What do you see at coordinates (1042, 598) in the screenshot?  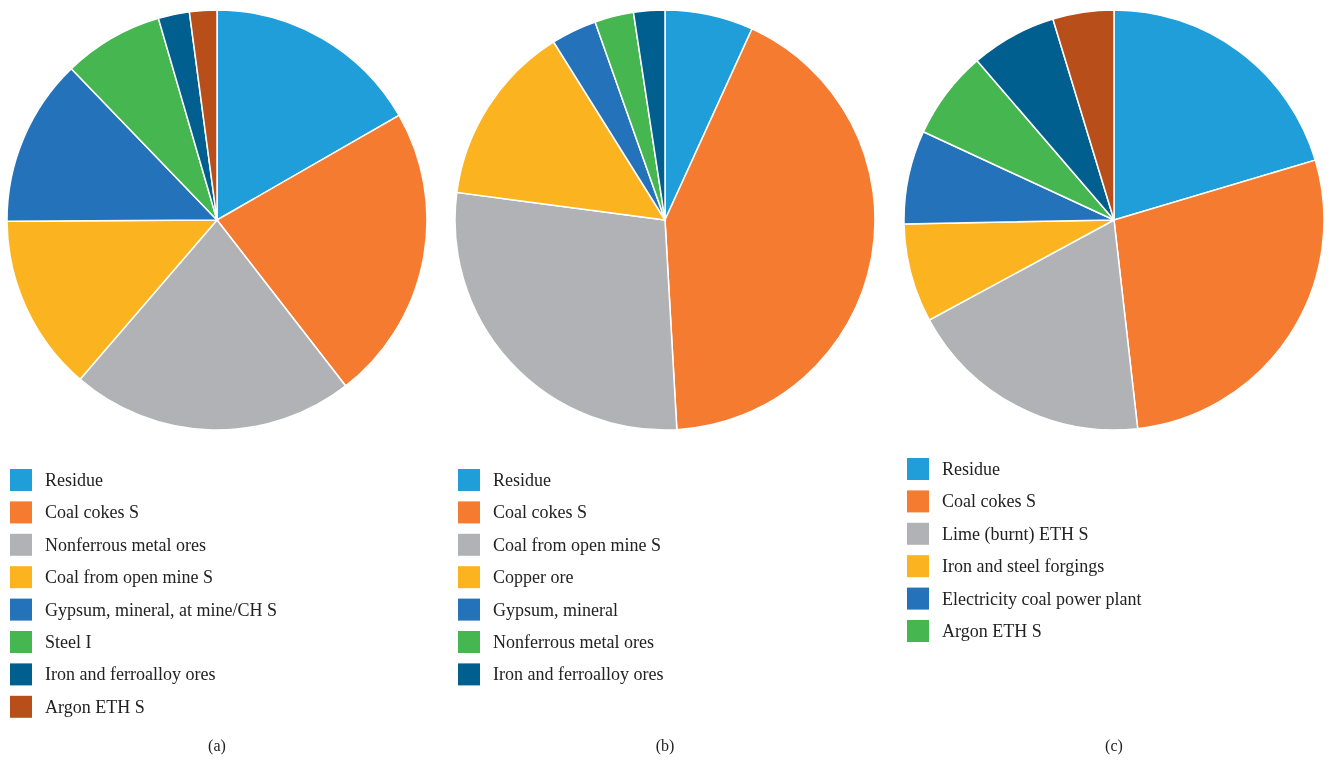 I see `legend-label: Electricity coal power plant` at bounding box center [1042, 598].